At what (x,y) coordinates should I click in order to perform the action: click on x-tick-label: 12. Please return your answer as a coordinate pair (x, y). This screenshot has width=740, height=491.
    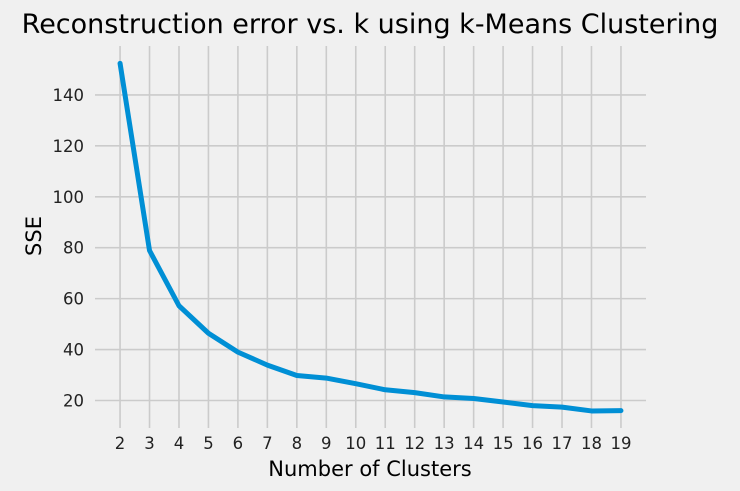
    Looking at the image, I should click on (414, 443).